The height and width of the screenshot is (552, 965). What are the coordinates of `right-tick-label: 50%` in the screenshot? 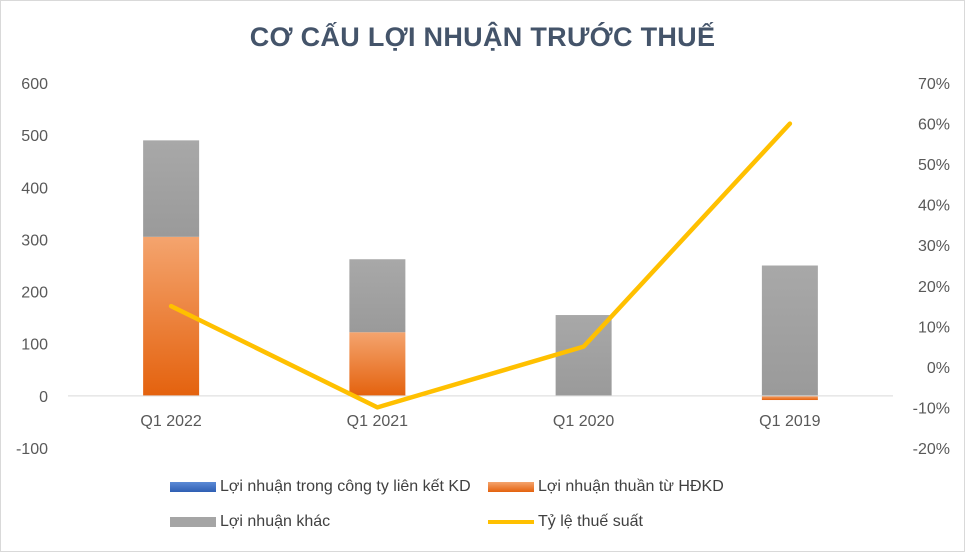 It's located at (934, 165).